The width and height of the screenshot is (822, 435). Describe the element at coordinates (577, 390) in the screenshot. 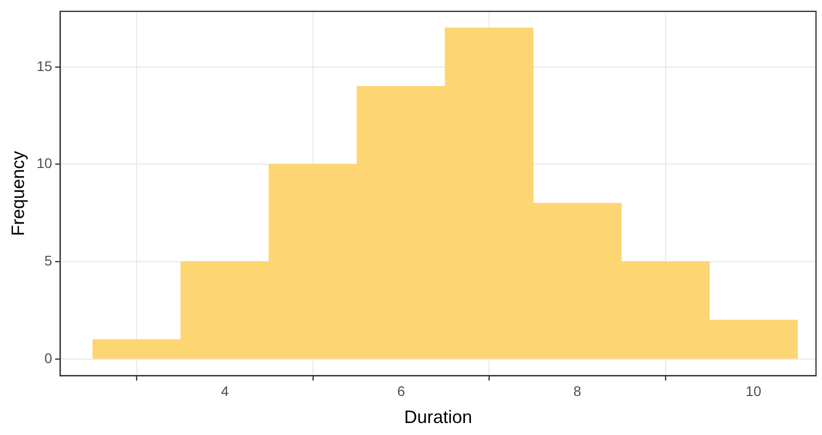

I see `x-tick-label: 8` at that location.